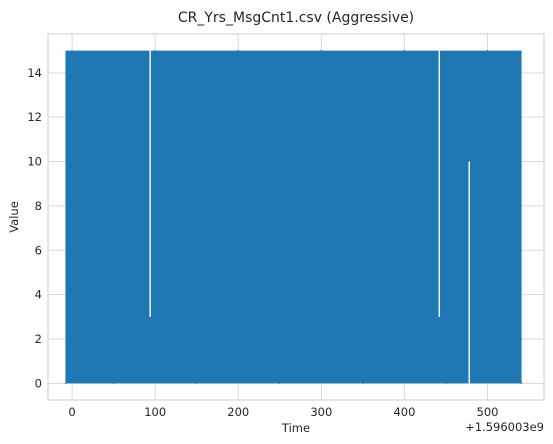  I want to click on x-tick-label: 100, so click(155, 412).